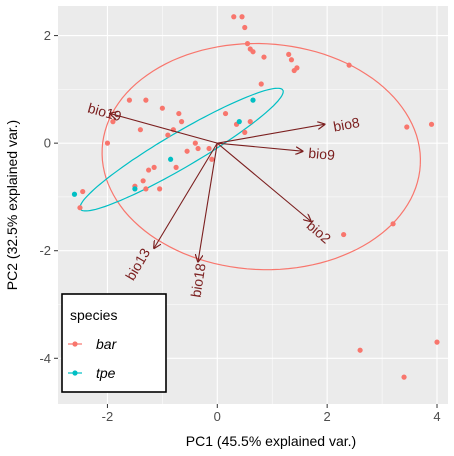 Image resolution: width=454 pixels, height=456 pixels. I want to click on legend-box, so click(114, 343).